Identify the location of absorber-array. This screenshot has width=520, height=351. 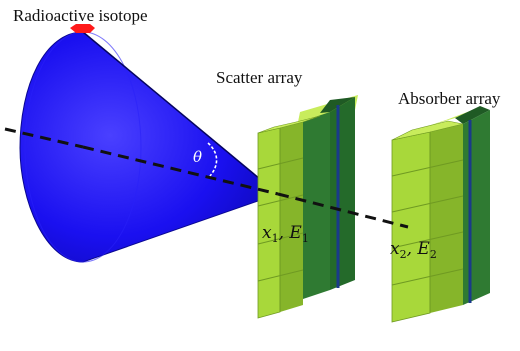
(440, 214).